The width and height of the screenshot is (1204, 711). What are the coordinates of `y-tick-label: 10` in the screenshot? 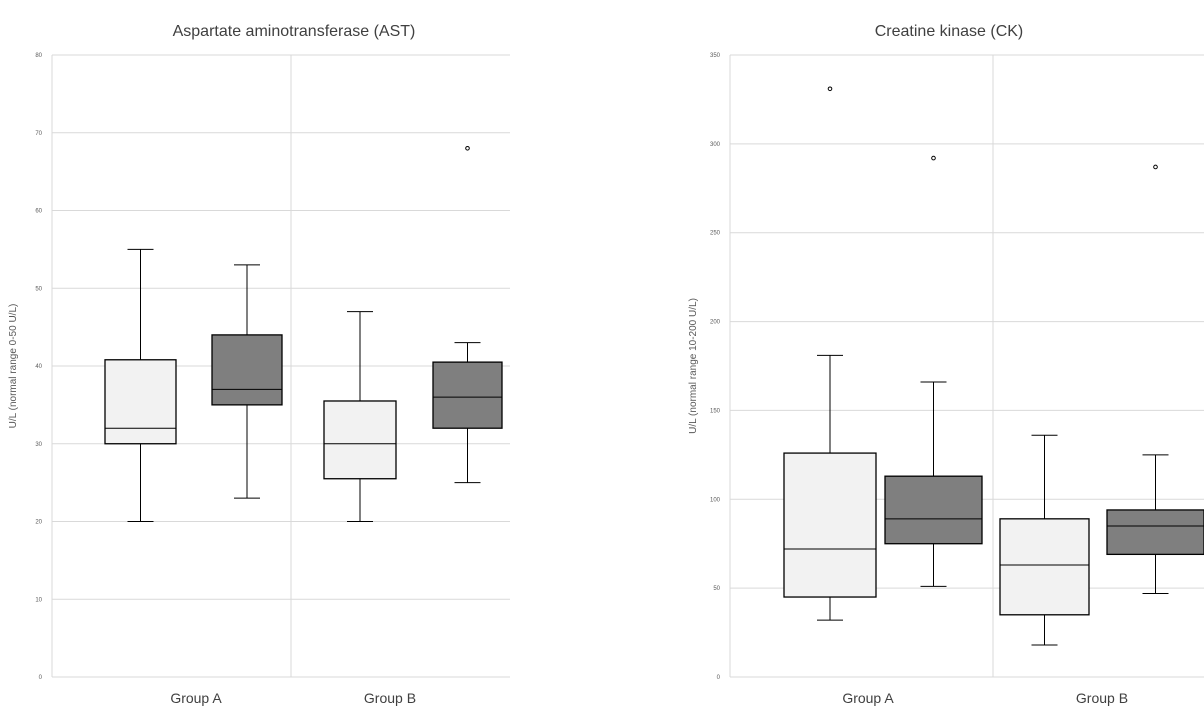 It's located at (38, 600).